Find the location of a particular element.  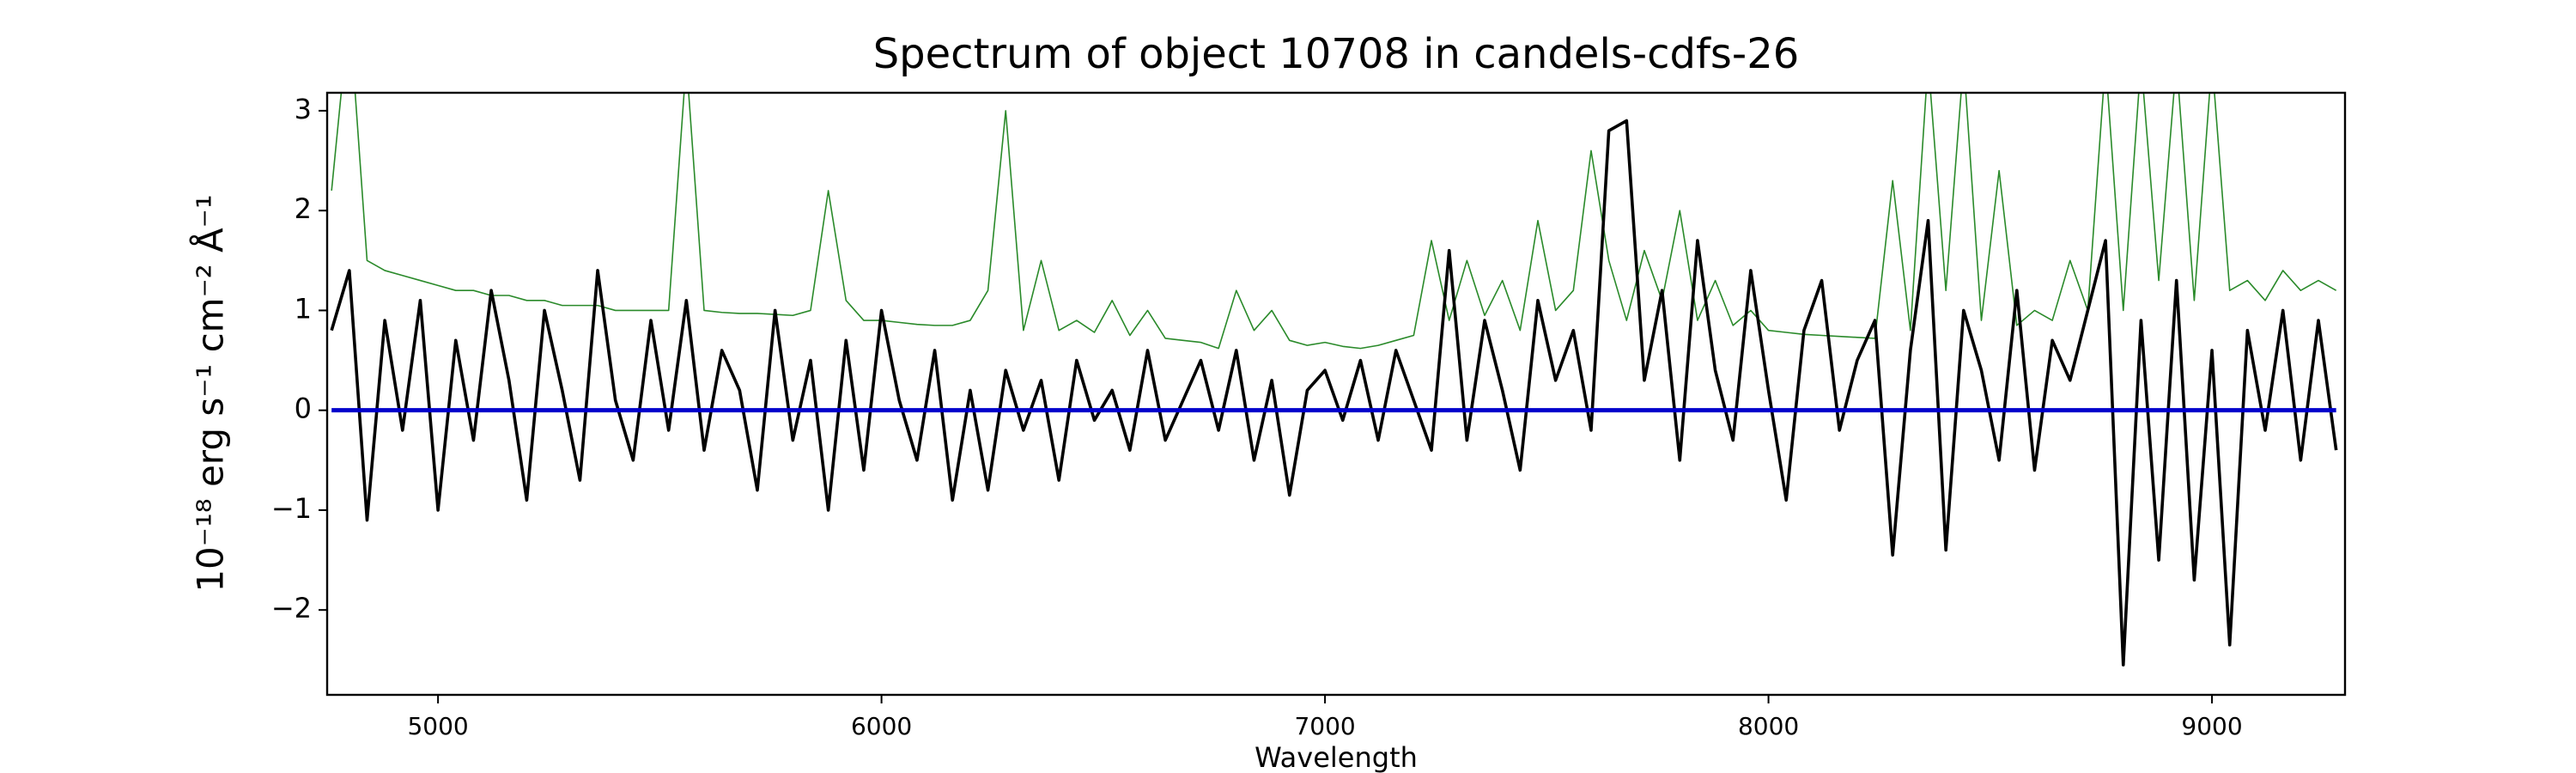

y-tick-label: −1 is located at coordinates (291, 509).